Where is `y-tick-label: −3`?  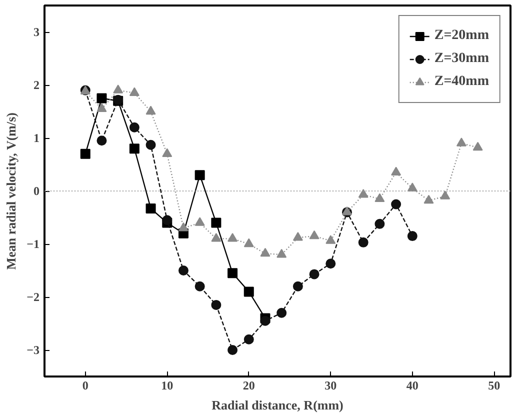 y-tick-label: −3 is located at coordinates (33, 350).